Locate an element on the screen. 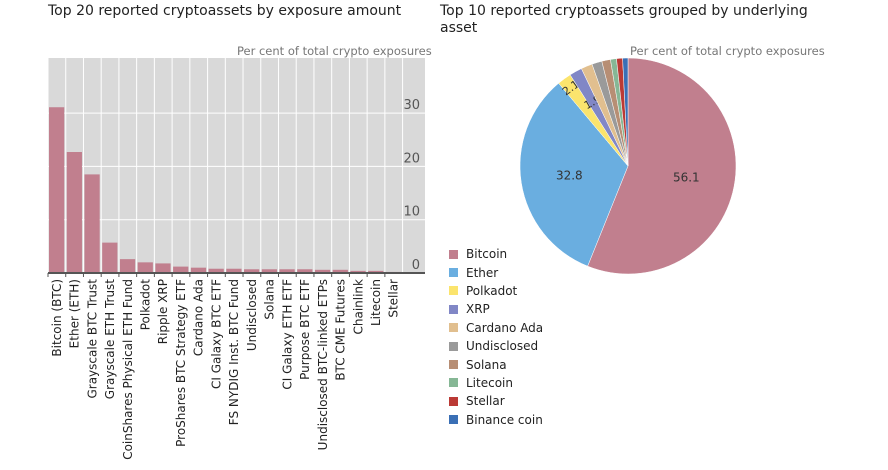 The width and height of the screenshot is (888, 470). legend-item: Polkadot is located at coordinates (496, 291).